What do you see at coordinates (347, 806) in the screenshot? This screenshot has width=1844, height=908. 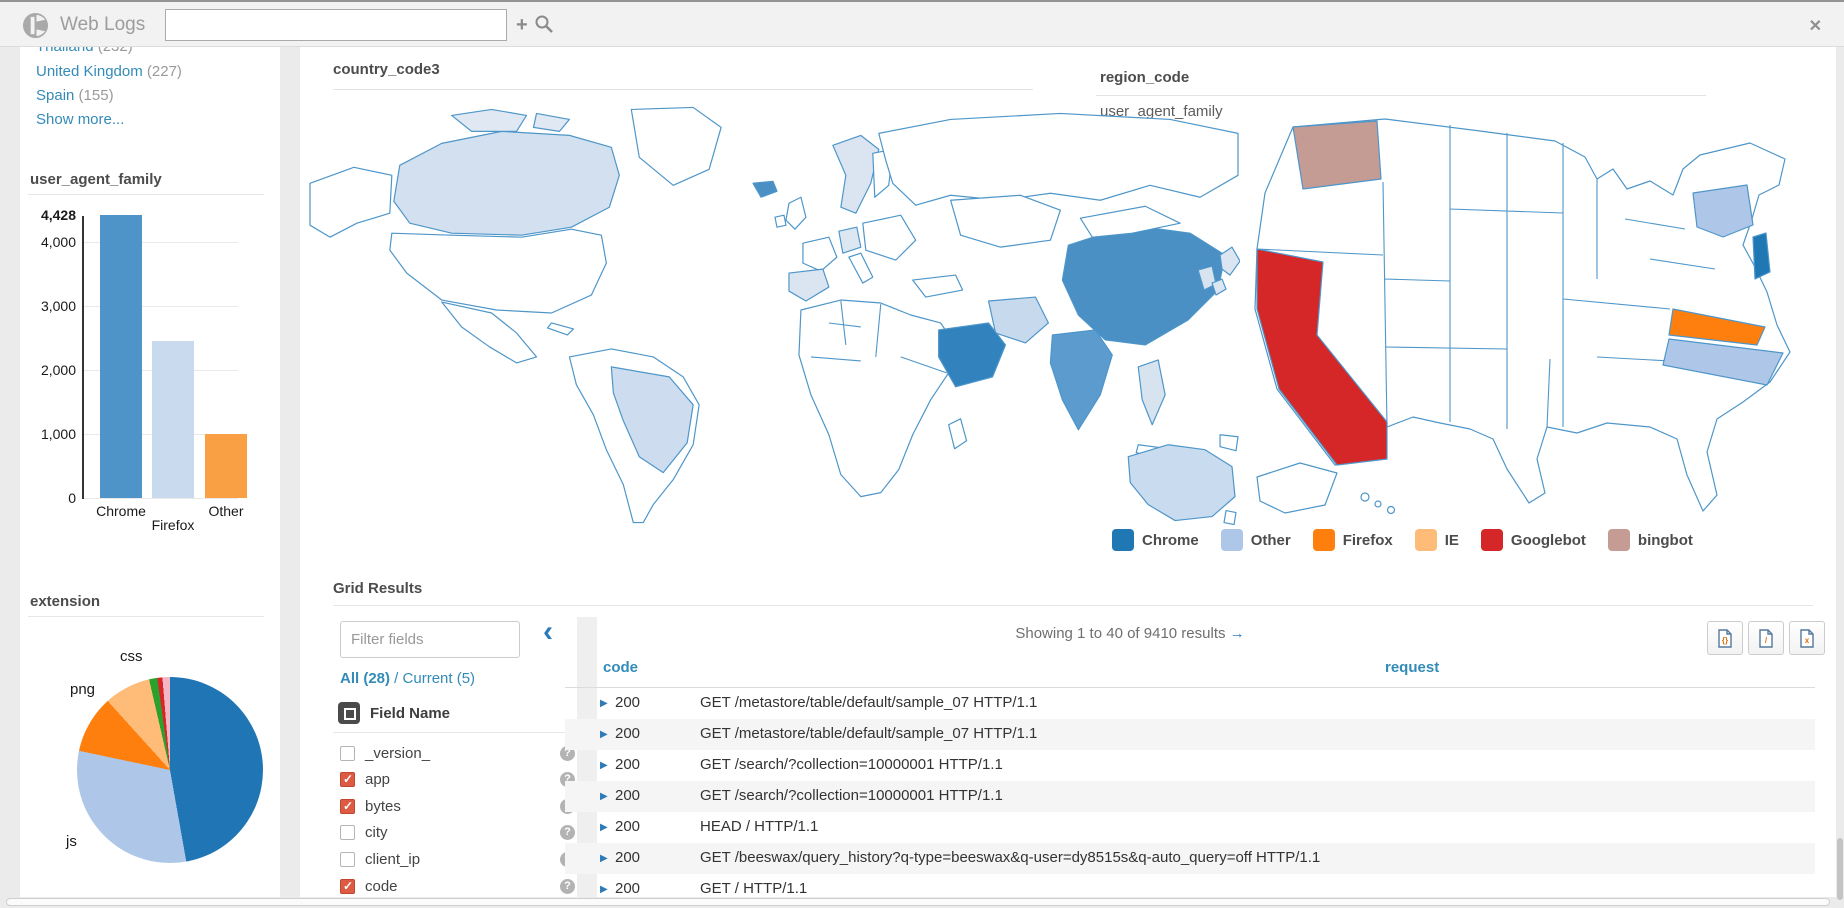 I see `field-checkbox-bytes` at bounding box center [347, 806].